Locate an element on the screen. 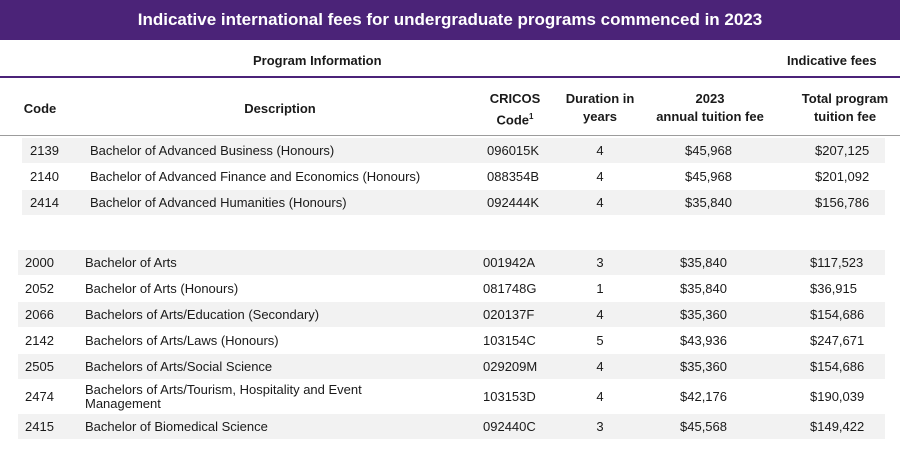 This screenshot has width=900, height=457. cell-description: Bachelor of Arts is located at coordinates (131, 262).